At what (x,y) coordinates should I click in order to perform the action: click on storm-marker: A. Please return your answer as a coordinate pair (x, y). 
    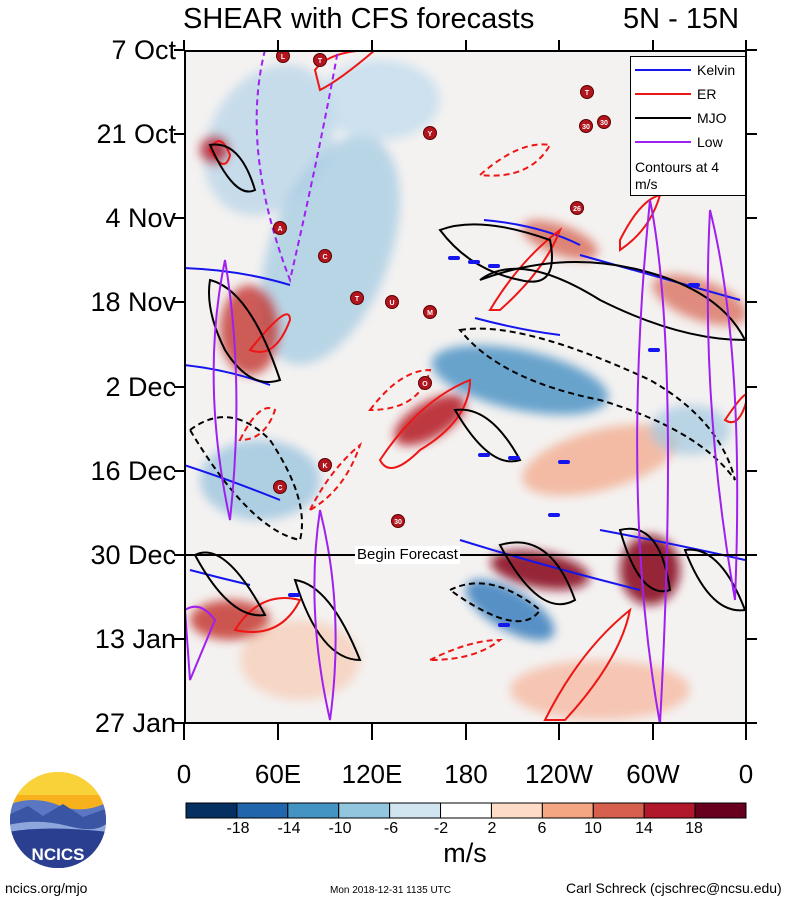
    Looking at the image, I should click on (280, 228).